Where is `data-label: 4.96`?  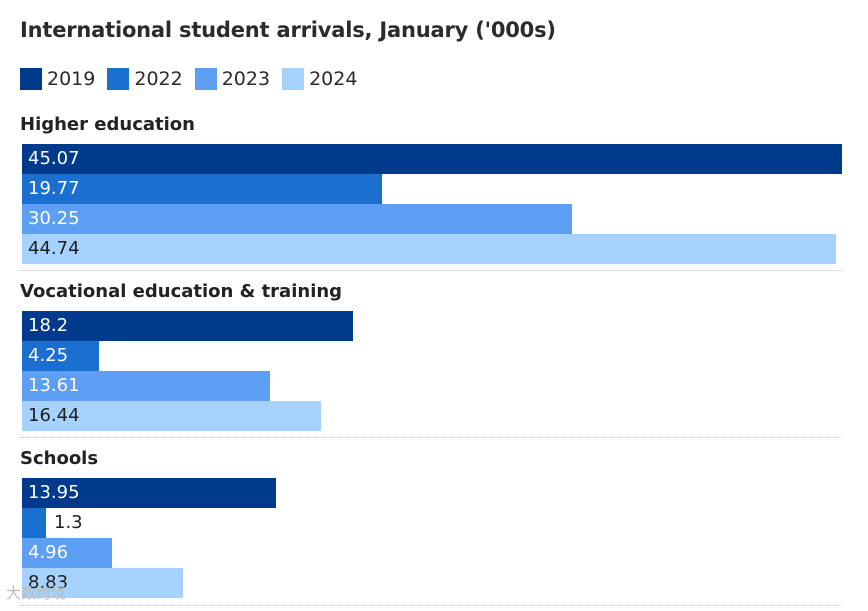
data-label: 4.96 is located at coordinates (48, 552).